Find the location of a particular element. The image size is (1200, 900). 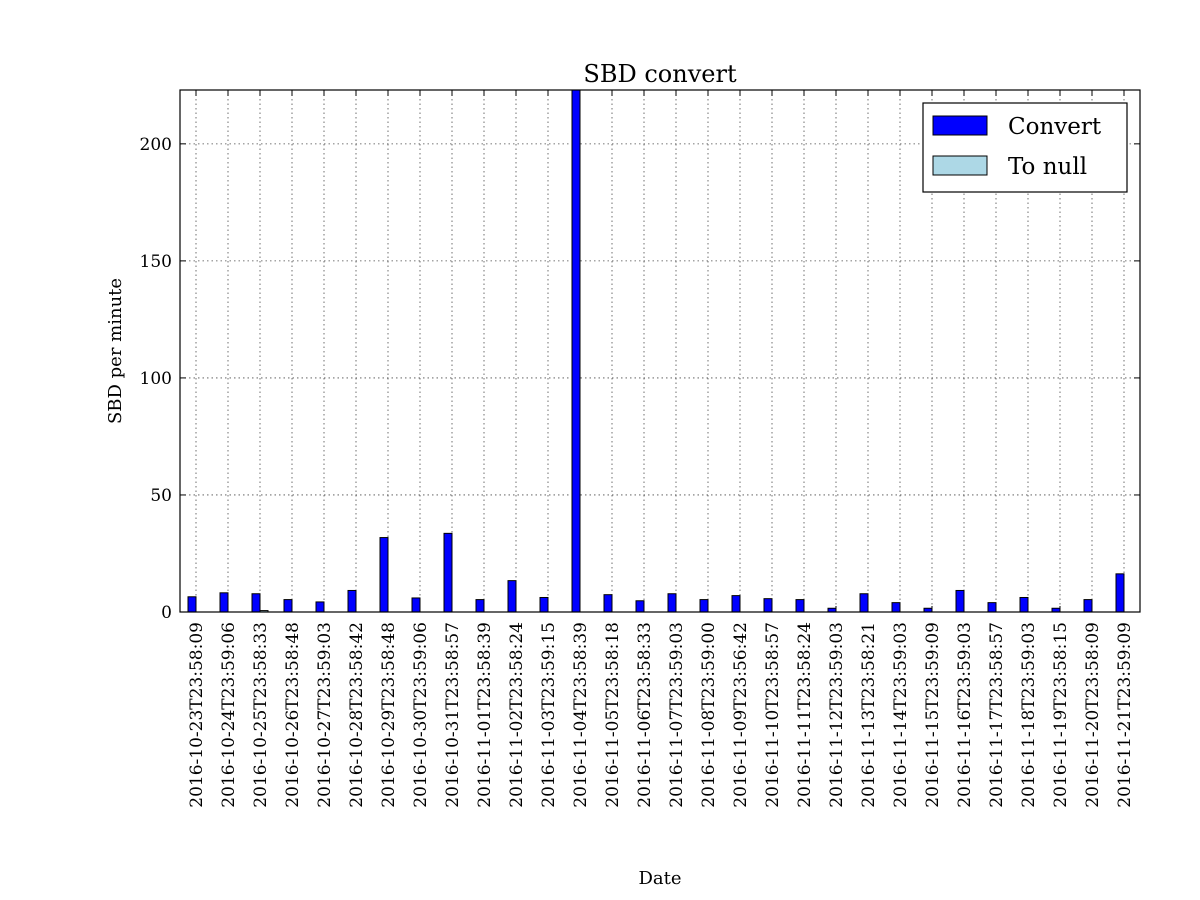

x-tick-label: 2016-11-05T23:58:18 is located at coordinates (613, 715).